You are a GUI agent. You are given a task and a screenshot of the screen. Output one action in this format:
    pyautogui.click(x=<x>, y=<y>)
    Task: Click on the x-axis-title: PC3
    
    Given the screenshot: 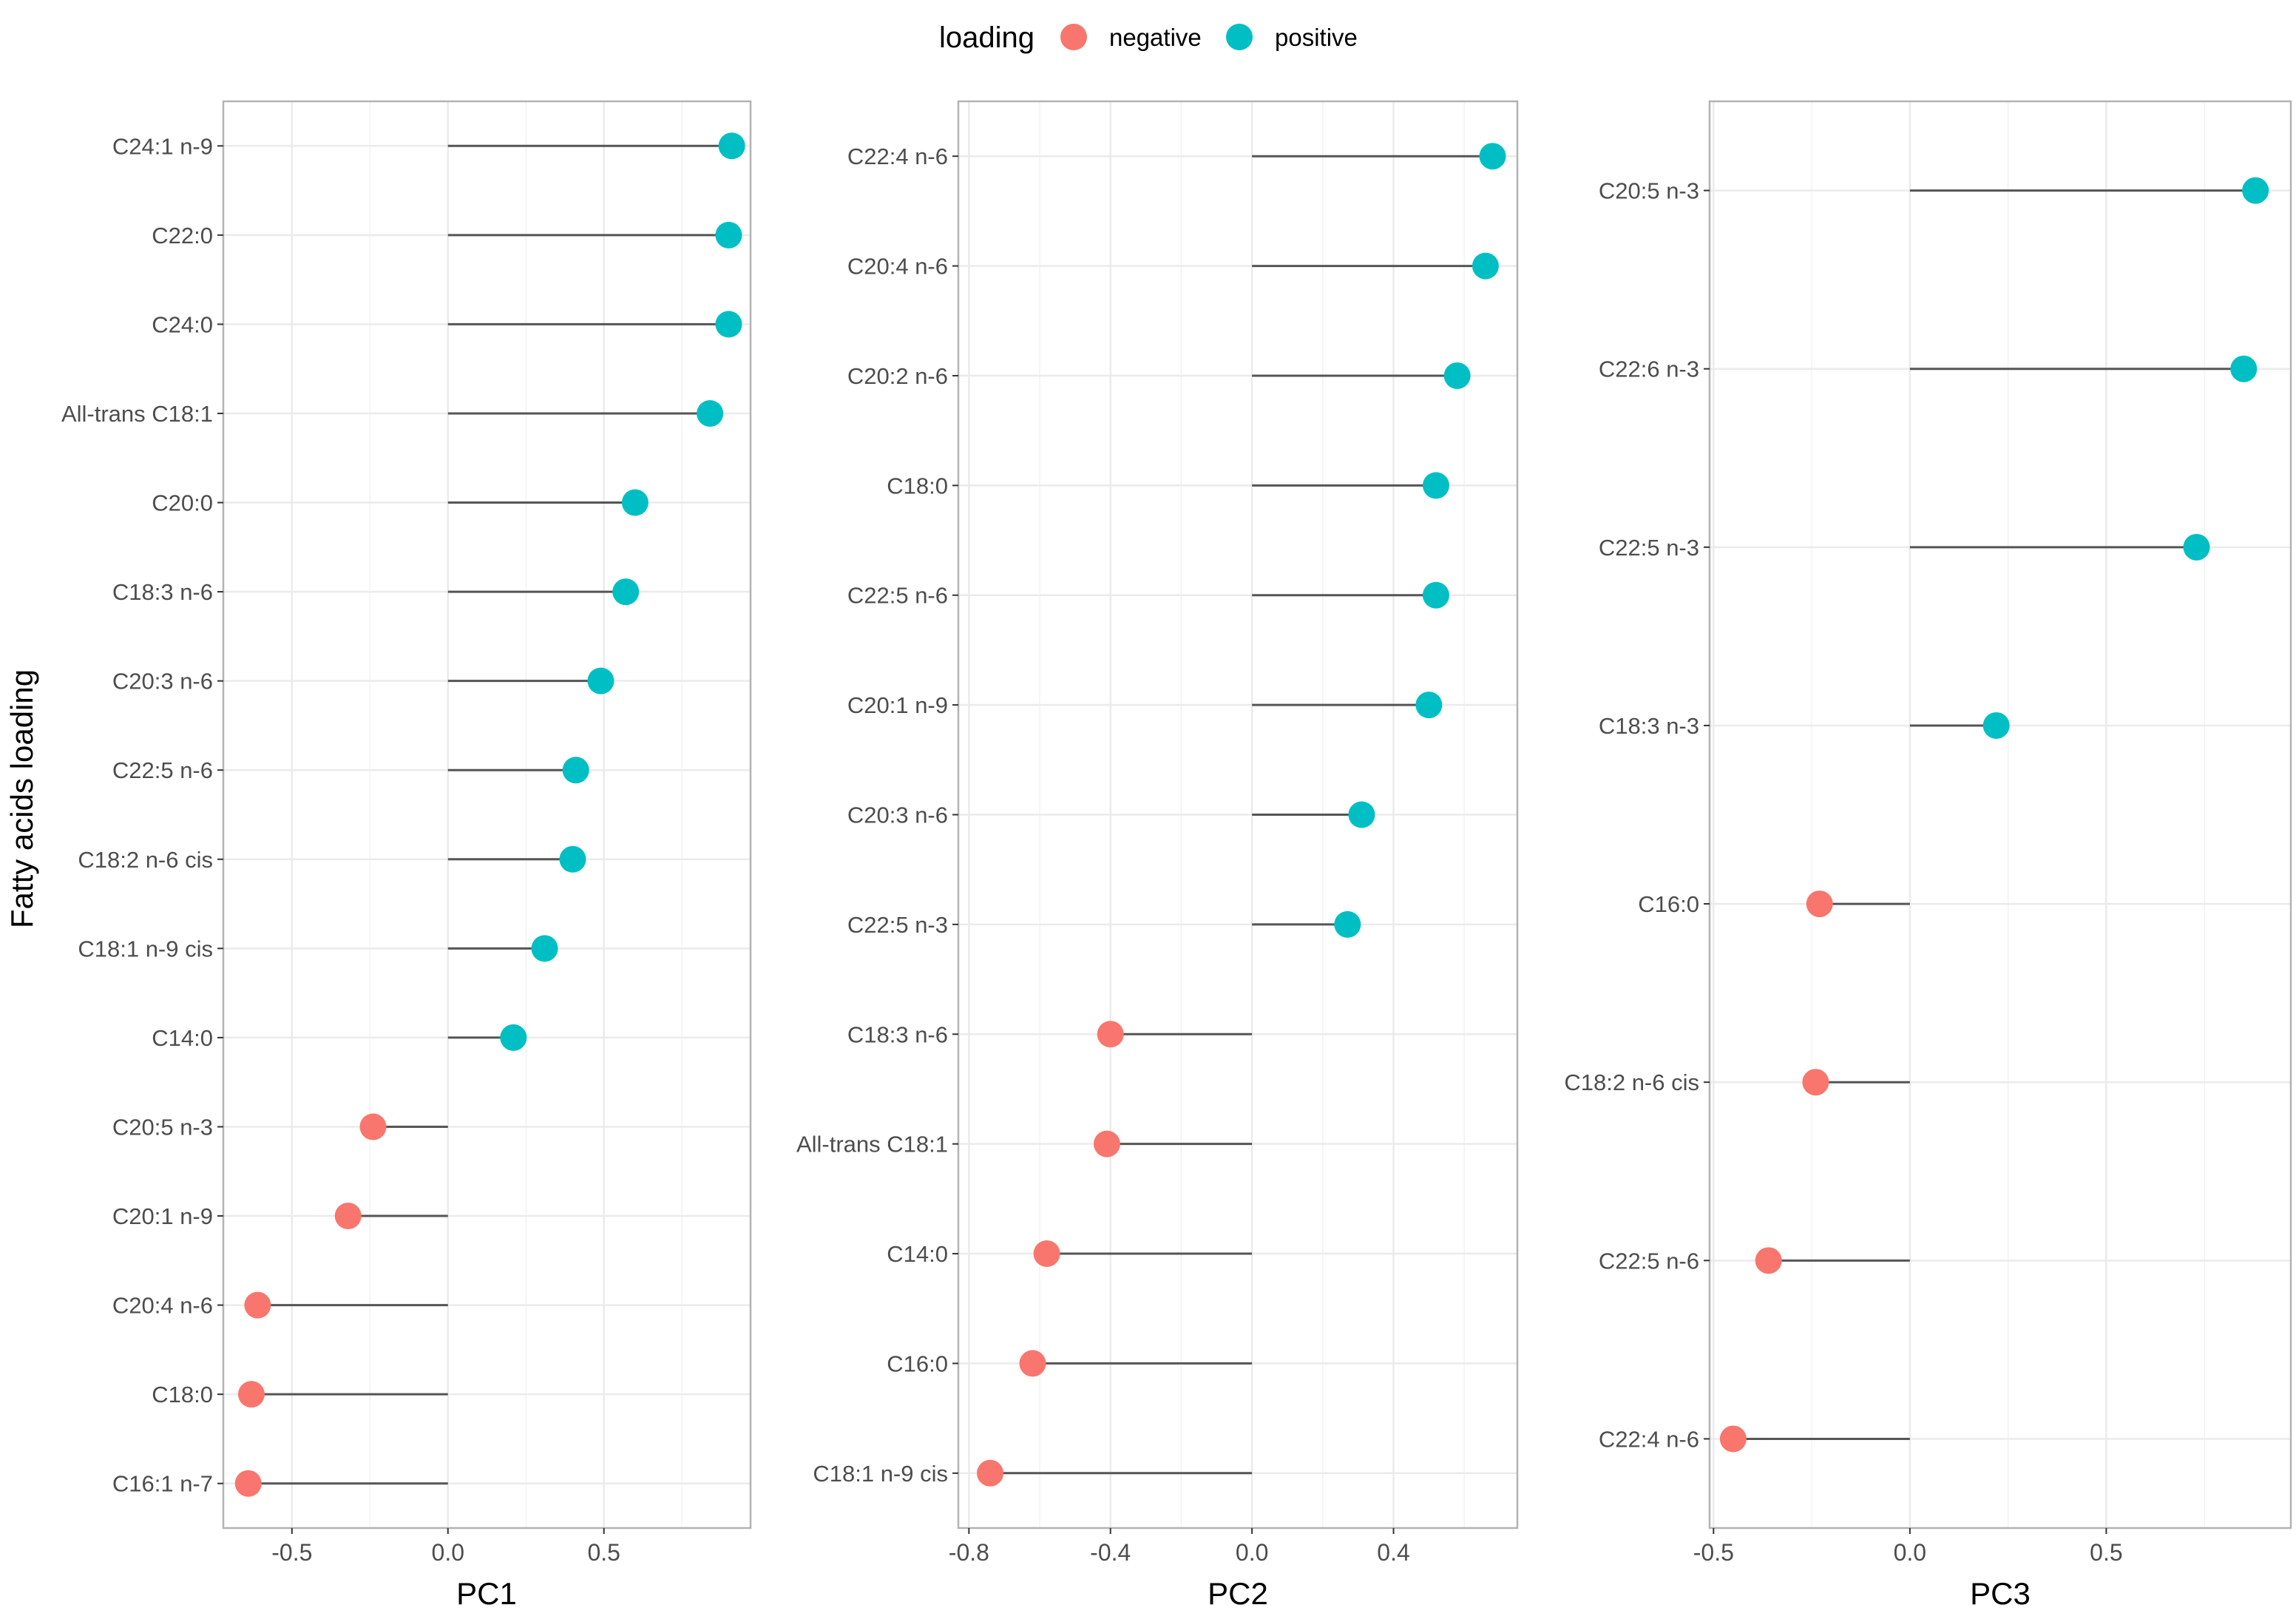 What is the action you would take?
    pyautogui.click(x=2001, y=1593)
    